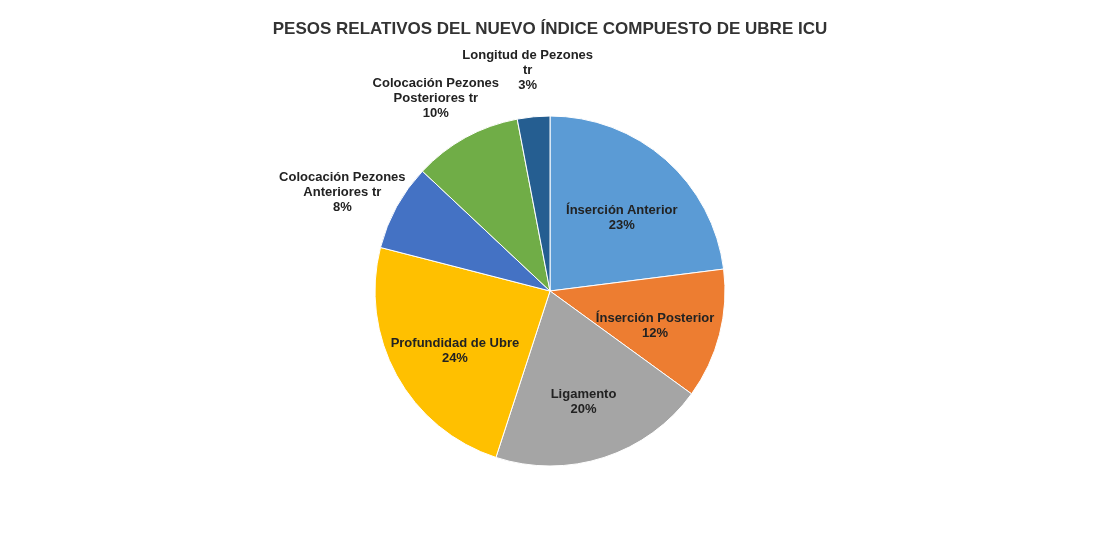  I want to click on slice-label: Ínserción Posterior, so click(655, 317).